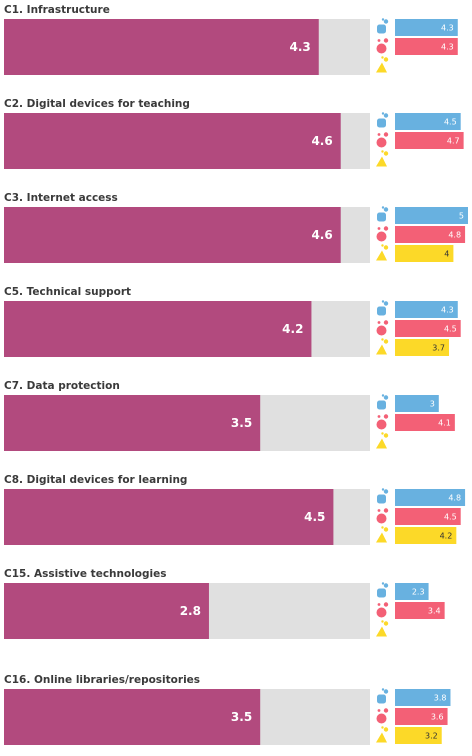  What do you see at coordinates (57, 10) in the screenshot?
I see `category-label: C1. Infrastructure` at bounding box center [57, 10].